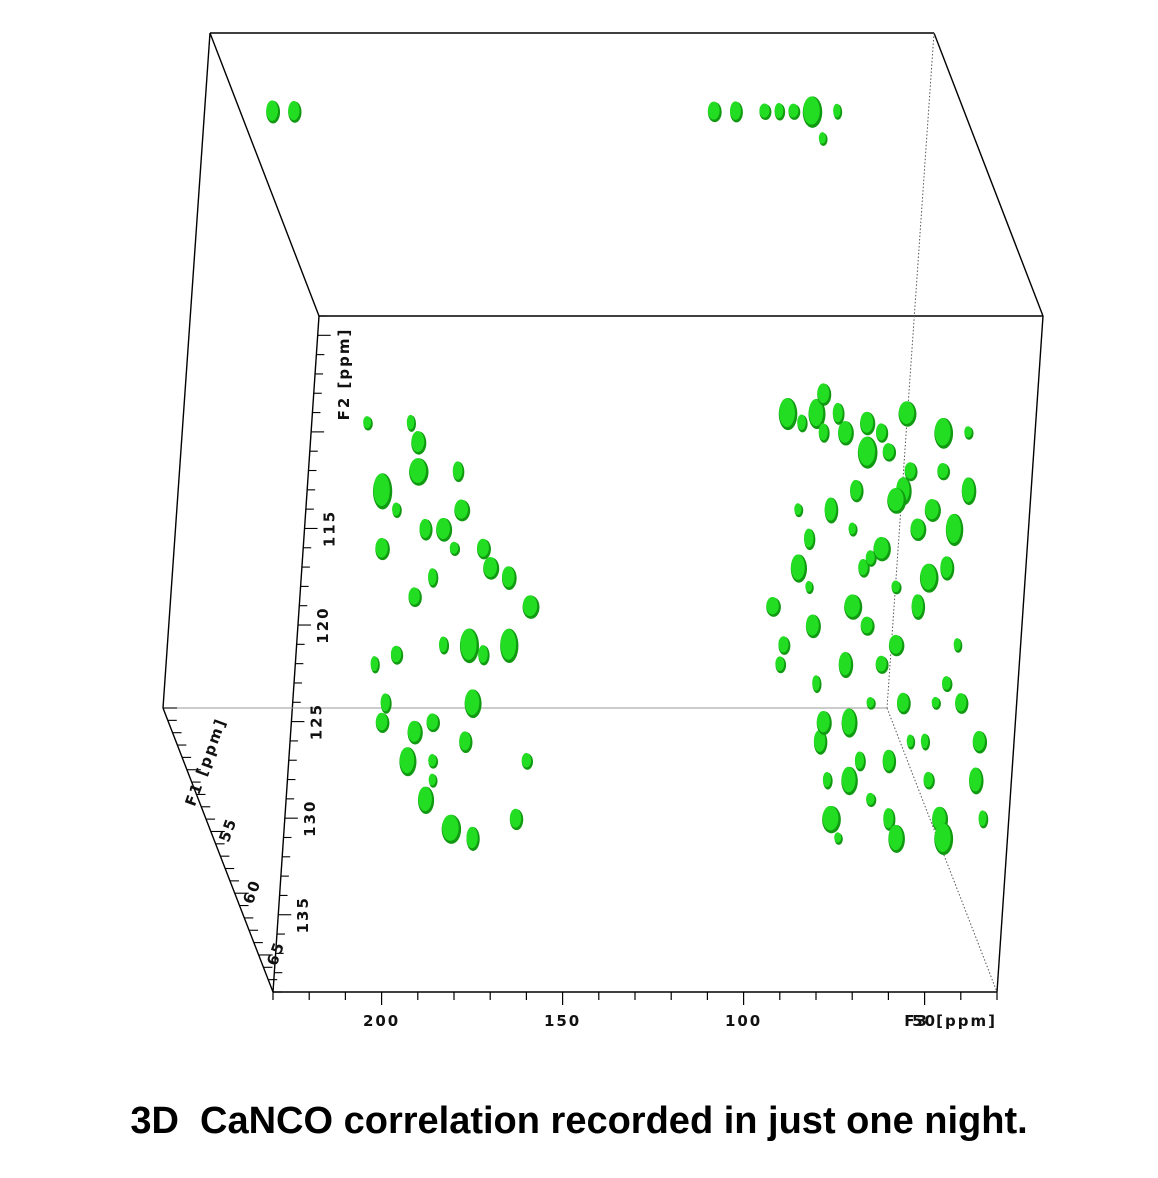 This screenshot has height=1178, width=1158. I want to click on f1-axis-title: F1 [ppm], so click(206, 761).